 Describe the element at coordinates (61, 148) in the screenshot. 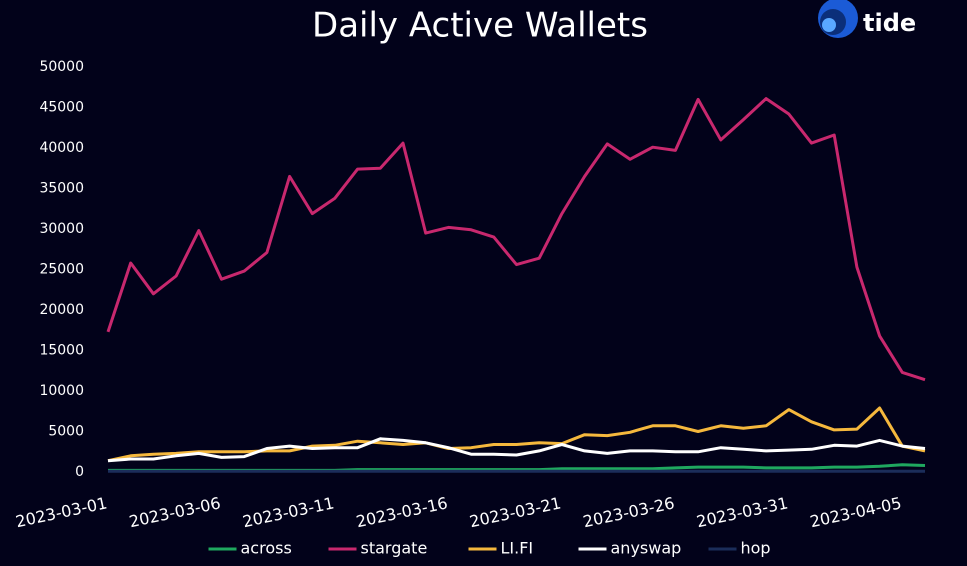

I see `y-tick-label: 40000` at that location.